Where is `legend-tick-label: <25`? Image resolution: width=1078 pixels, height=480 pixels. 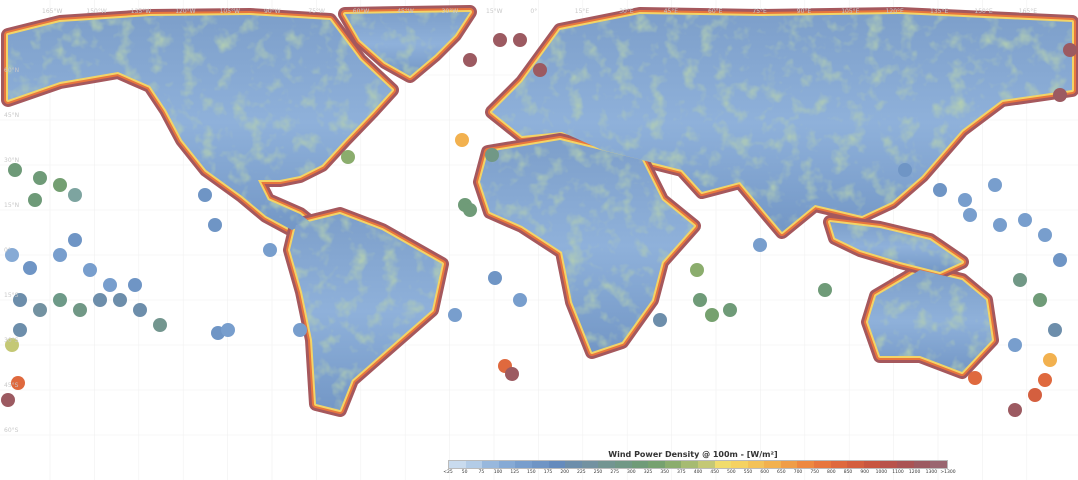 legend-tick-label: <25 is located at coordinates (448, 472).